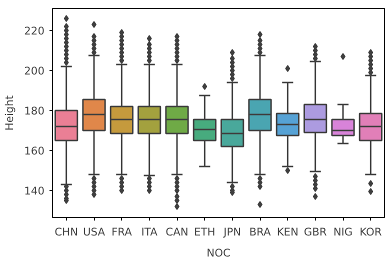 The width and height of the screenshot is (389, 262). What do you see at coordinates (34, 71) in the screenshot?
I see `y-tick-label: 200` at bounding box center [34, 71].